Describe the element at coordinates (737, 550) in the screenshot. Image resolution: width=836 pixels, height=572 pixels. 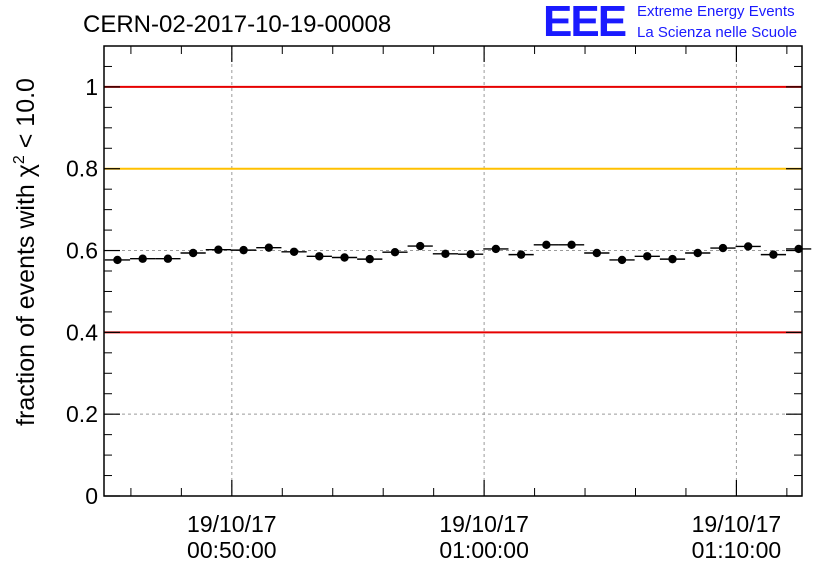
I see `x-tick-label-time: 01:10:00` at that location.